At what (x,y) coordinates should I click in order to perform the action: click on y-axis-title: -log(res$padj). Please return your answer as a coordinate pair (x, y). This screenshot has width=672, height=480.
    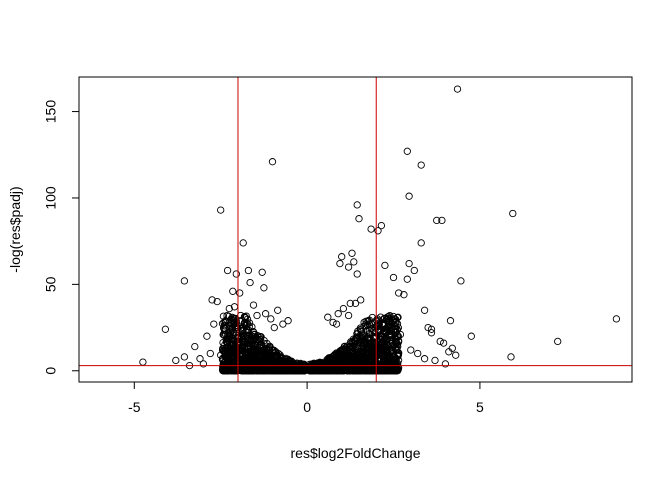
    Looking at the image, I should click on (15, 229).